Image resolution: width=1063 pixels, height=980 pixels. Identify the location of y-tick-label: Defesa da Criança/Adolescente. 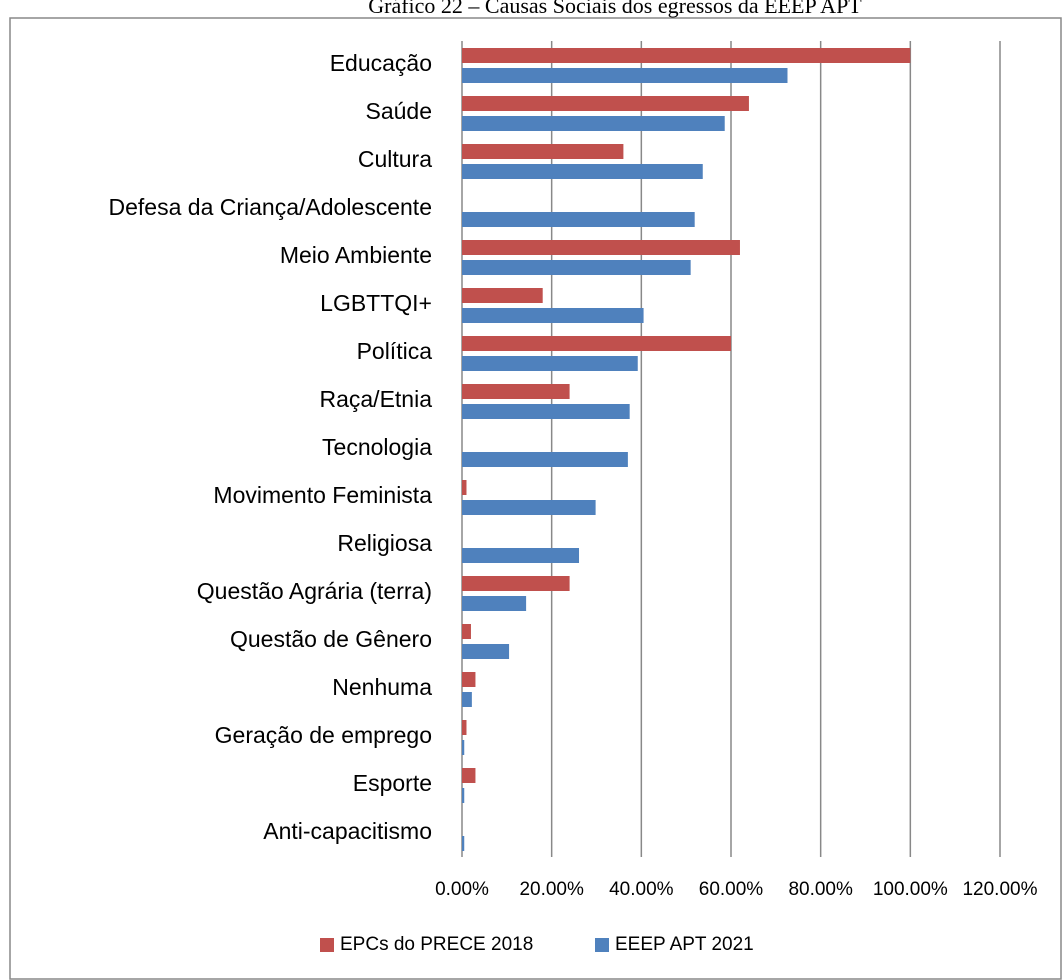
(270, 207).